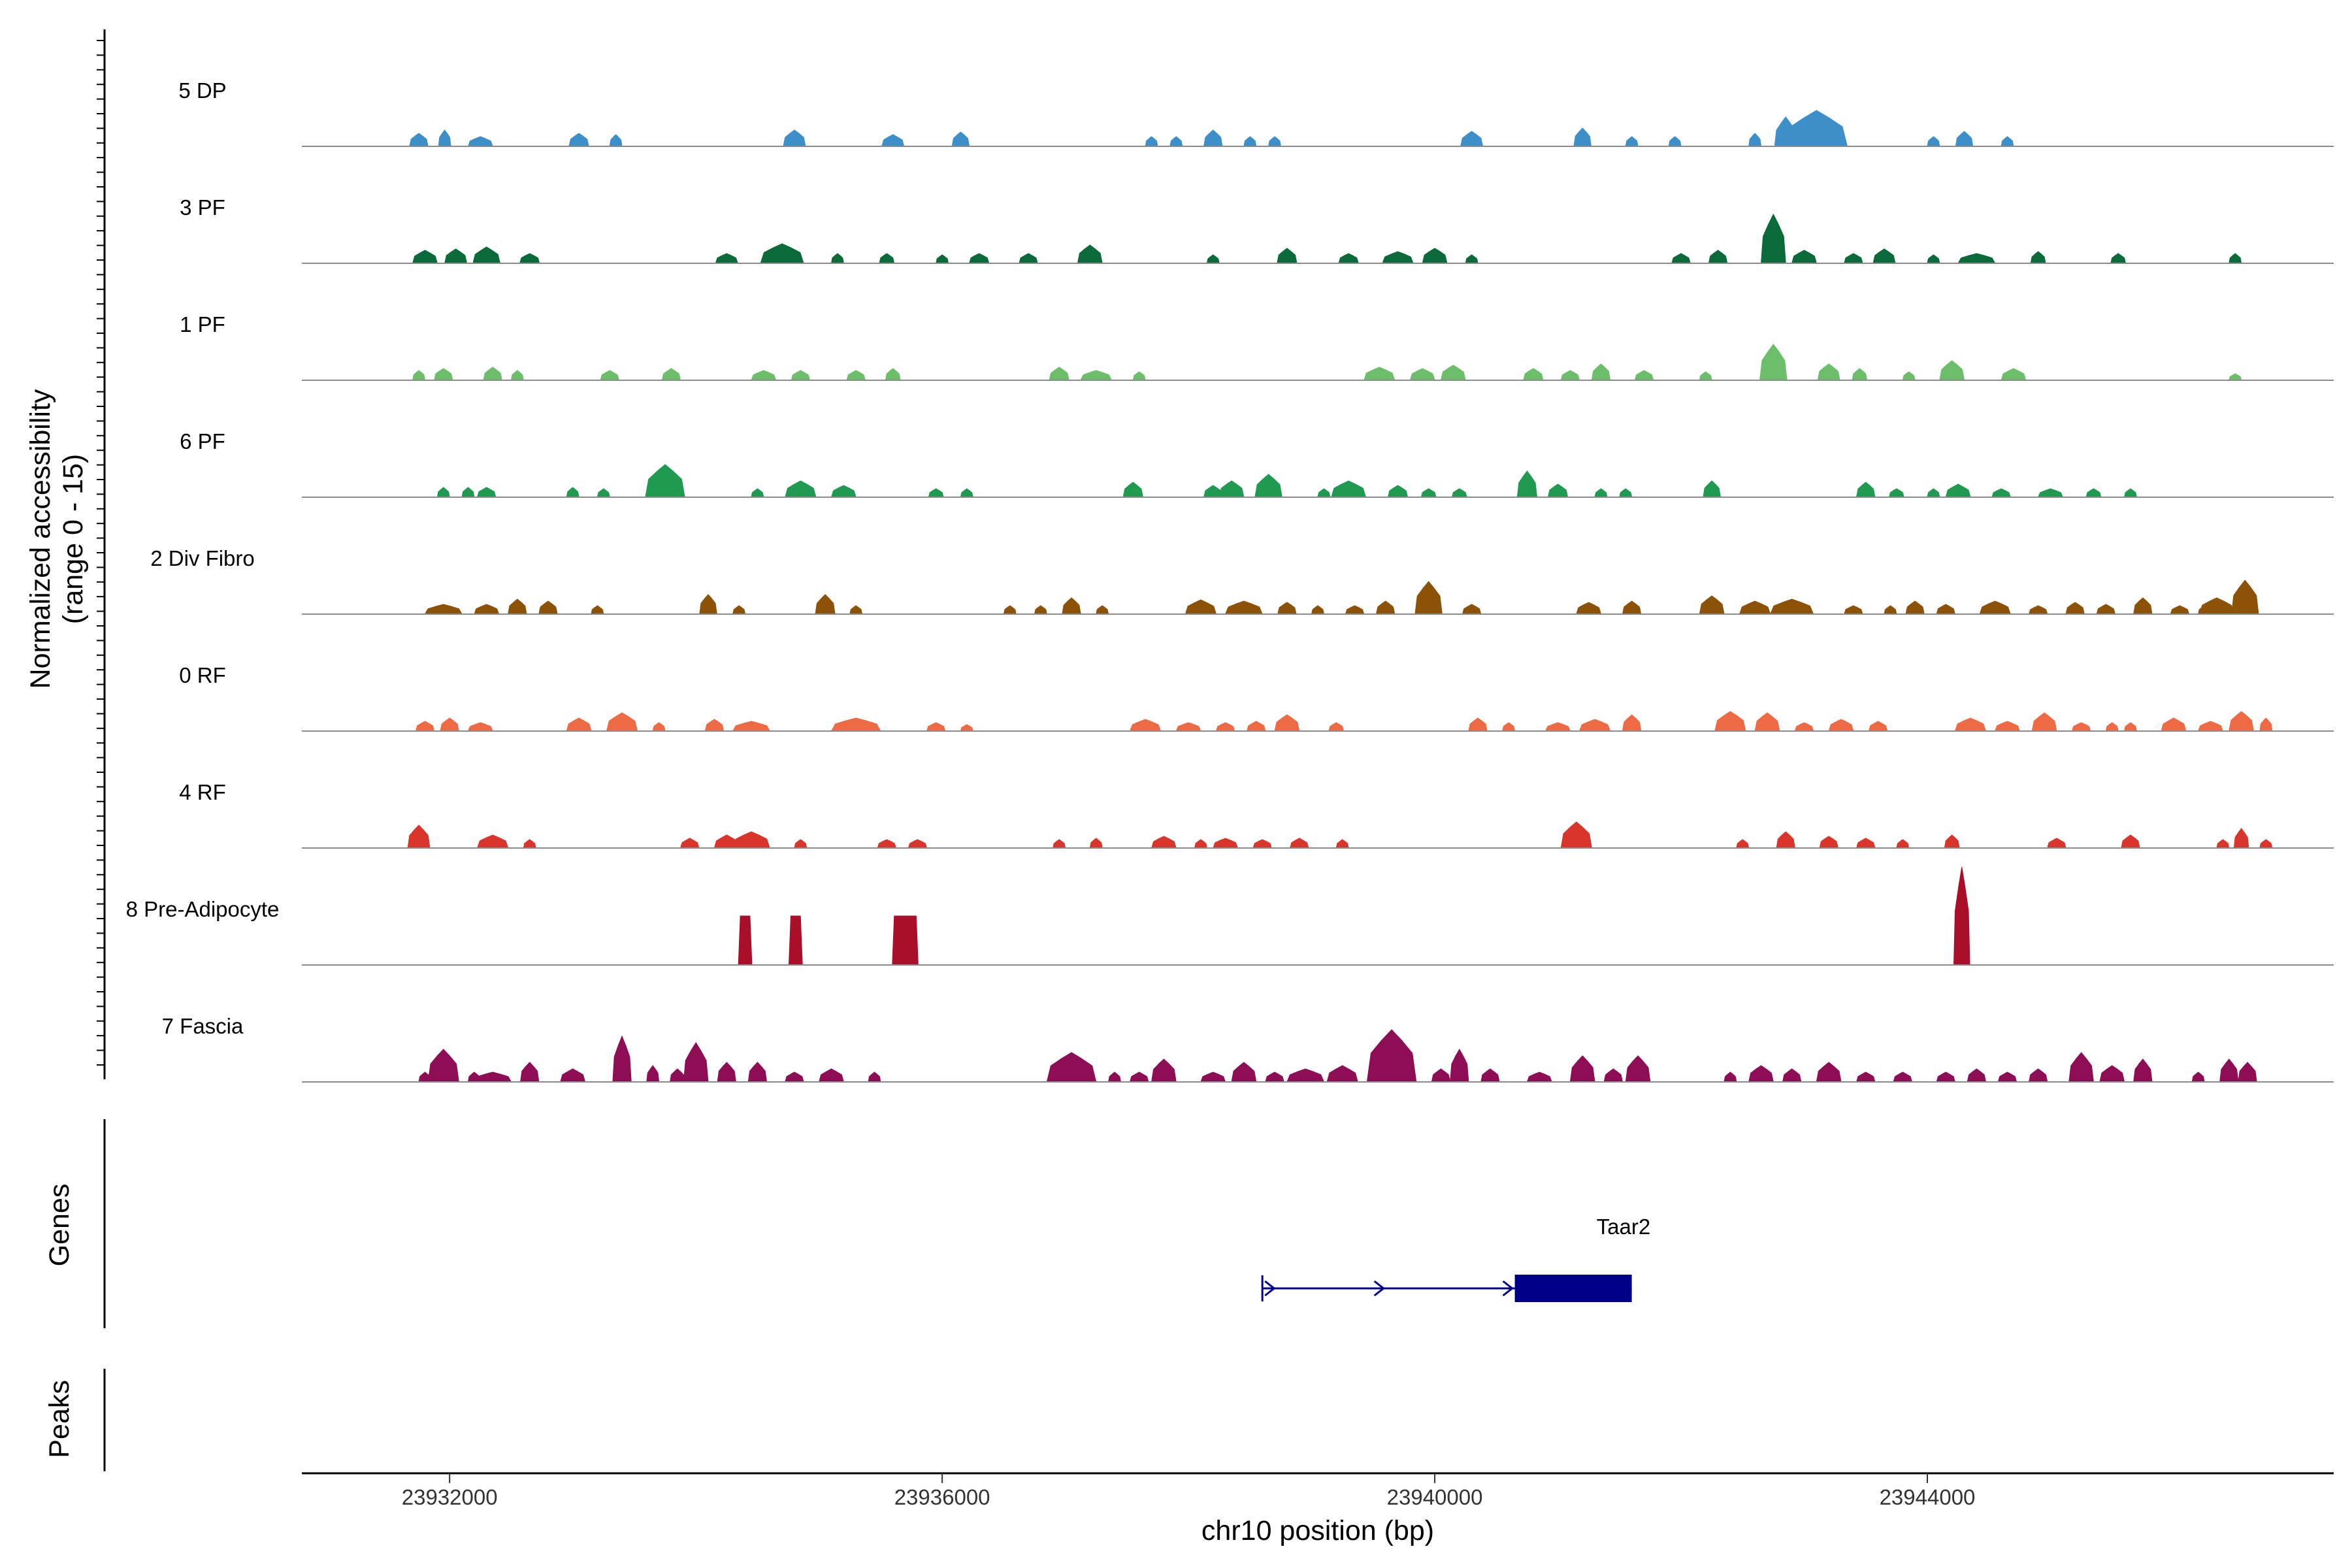 The image size is (2352, 1568). What do you see at coordinates (202, 90) in the screenshot?
I see `track-label: 5 DP` at bounding box center [202, 90].